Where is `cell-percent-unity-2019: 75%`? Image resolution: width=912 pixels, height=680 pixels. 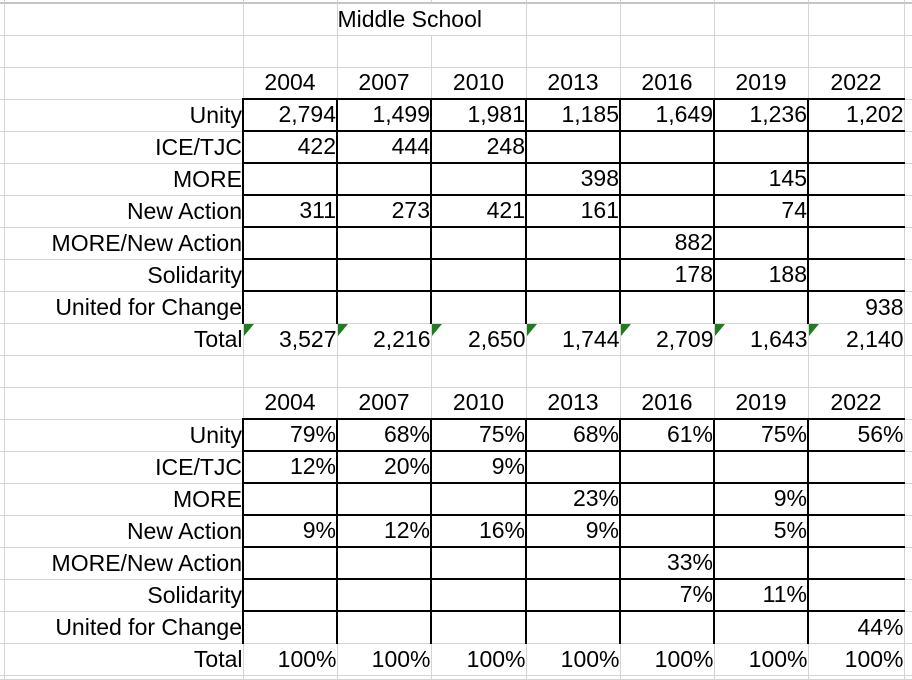
cell-percent-unity-2019: 75% is located at coordinates (761, 435).